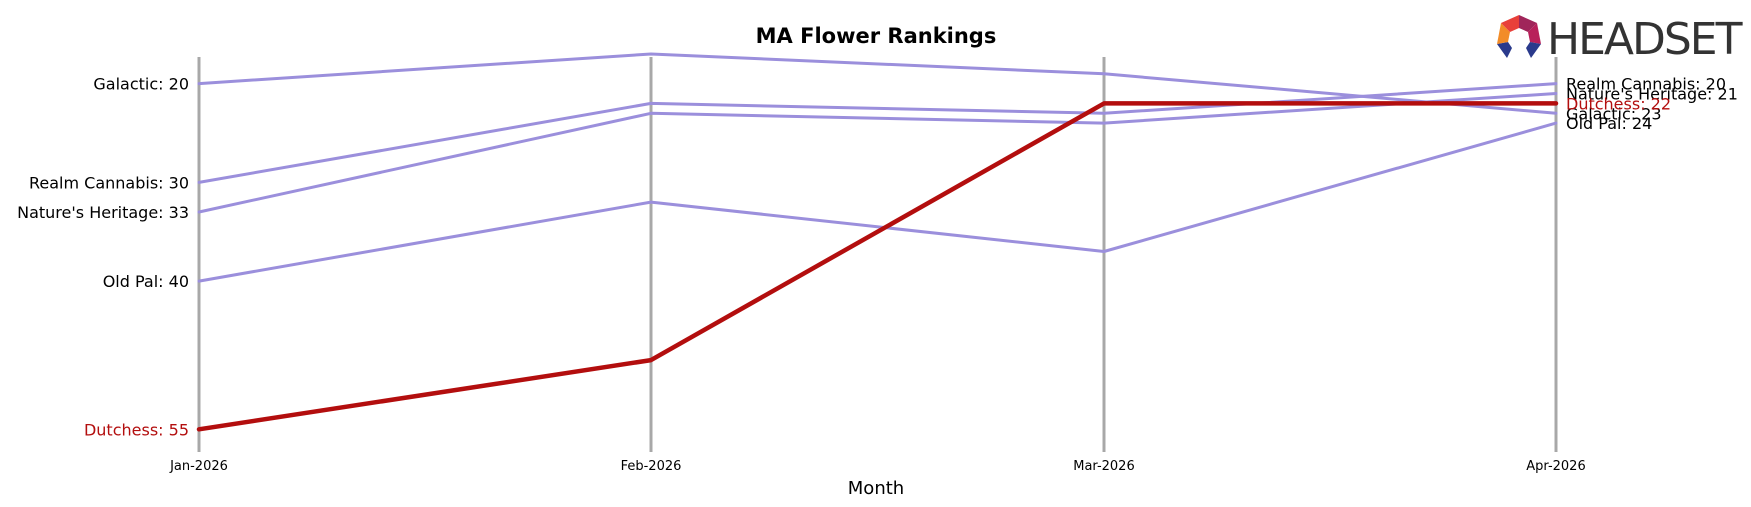 The image size is (1751, 507). Describe the element at coordinates (1609, 123) in the screenshot. I see `series-end-label: Old Pal: 24` at that location.